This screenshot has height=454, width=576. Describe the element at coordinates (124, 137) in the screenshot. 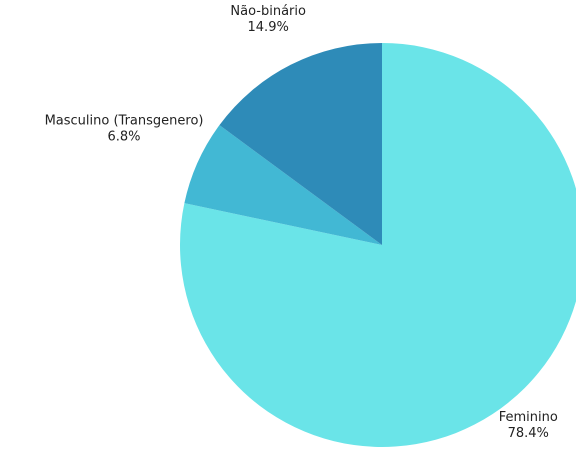

I see `slice-value: 6.8%` at that location.